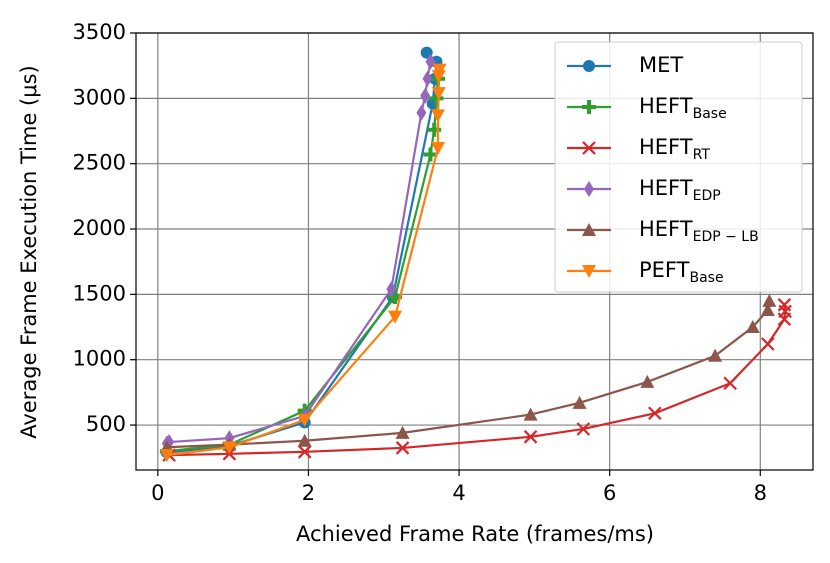 This screenshot has height=563, width=830. I want to click on legend-label: HEFTBase, so click(683, 108).